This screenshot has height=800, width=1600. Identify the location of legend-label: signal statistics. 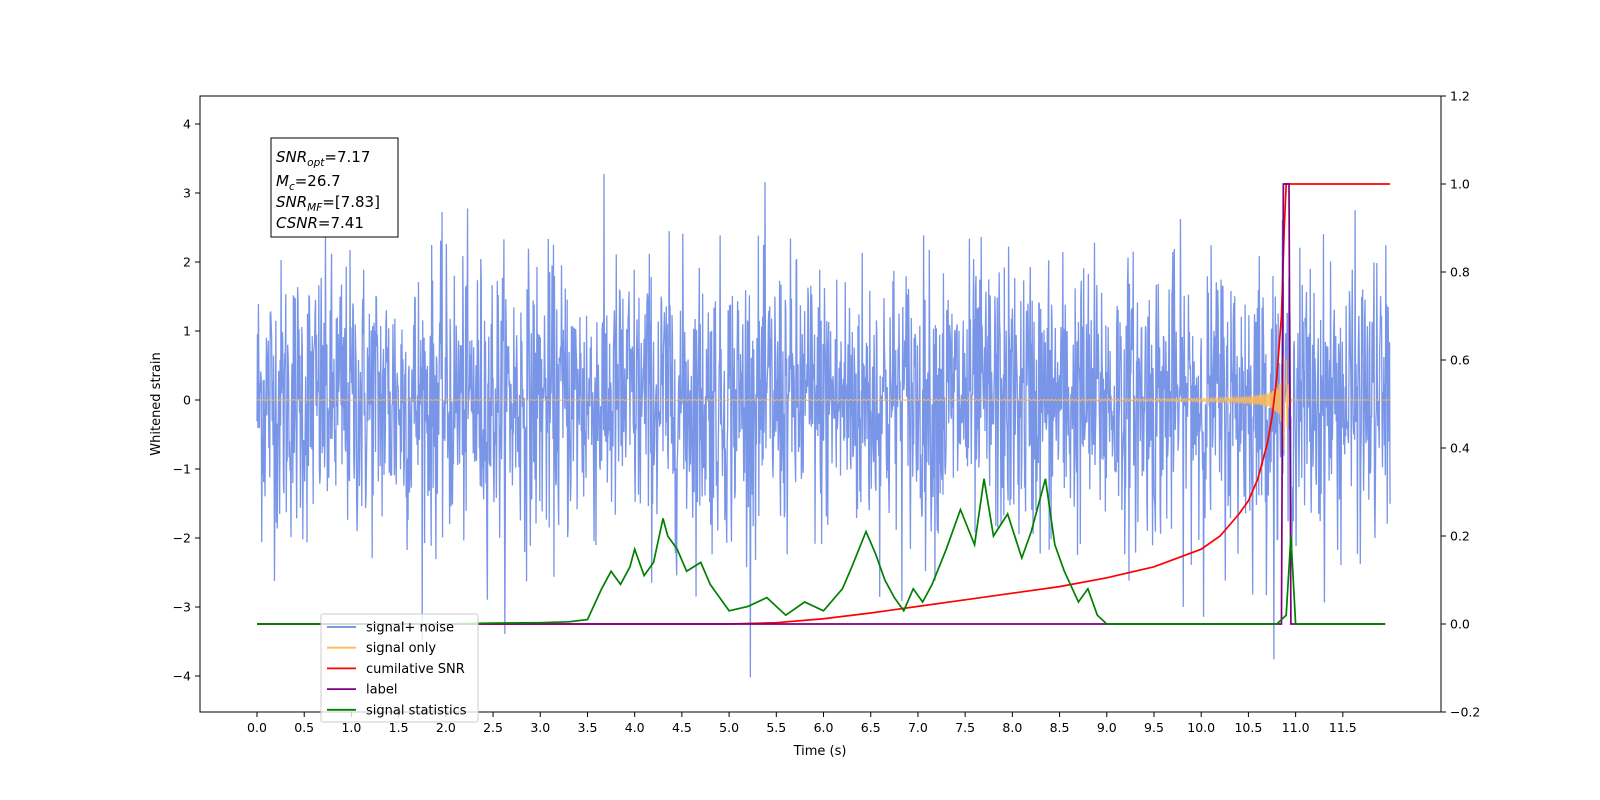
(416, 710).